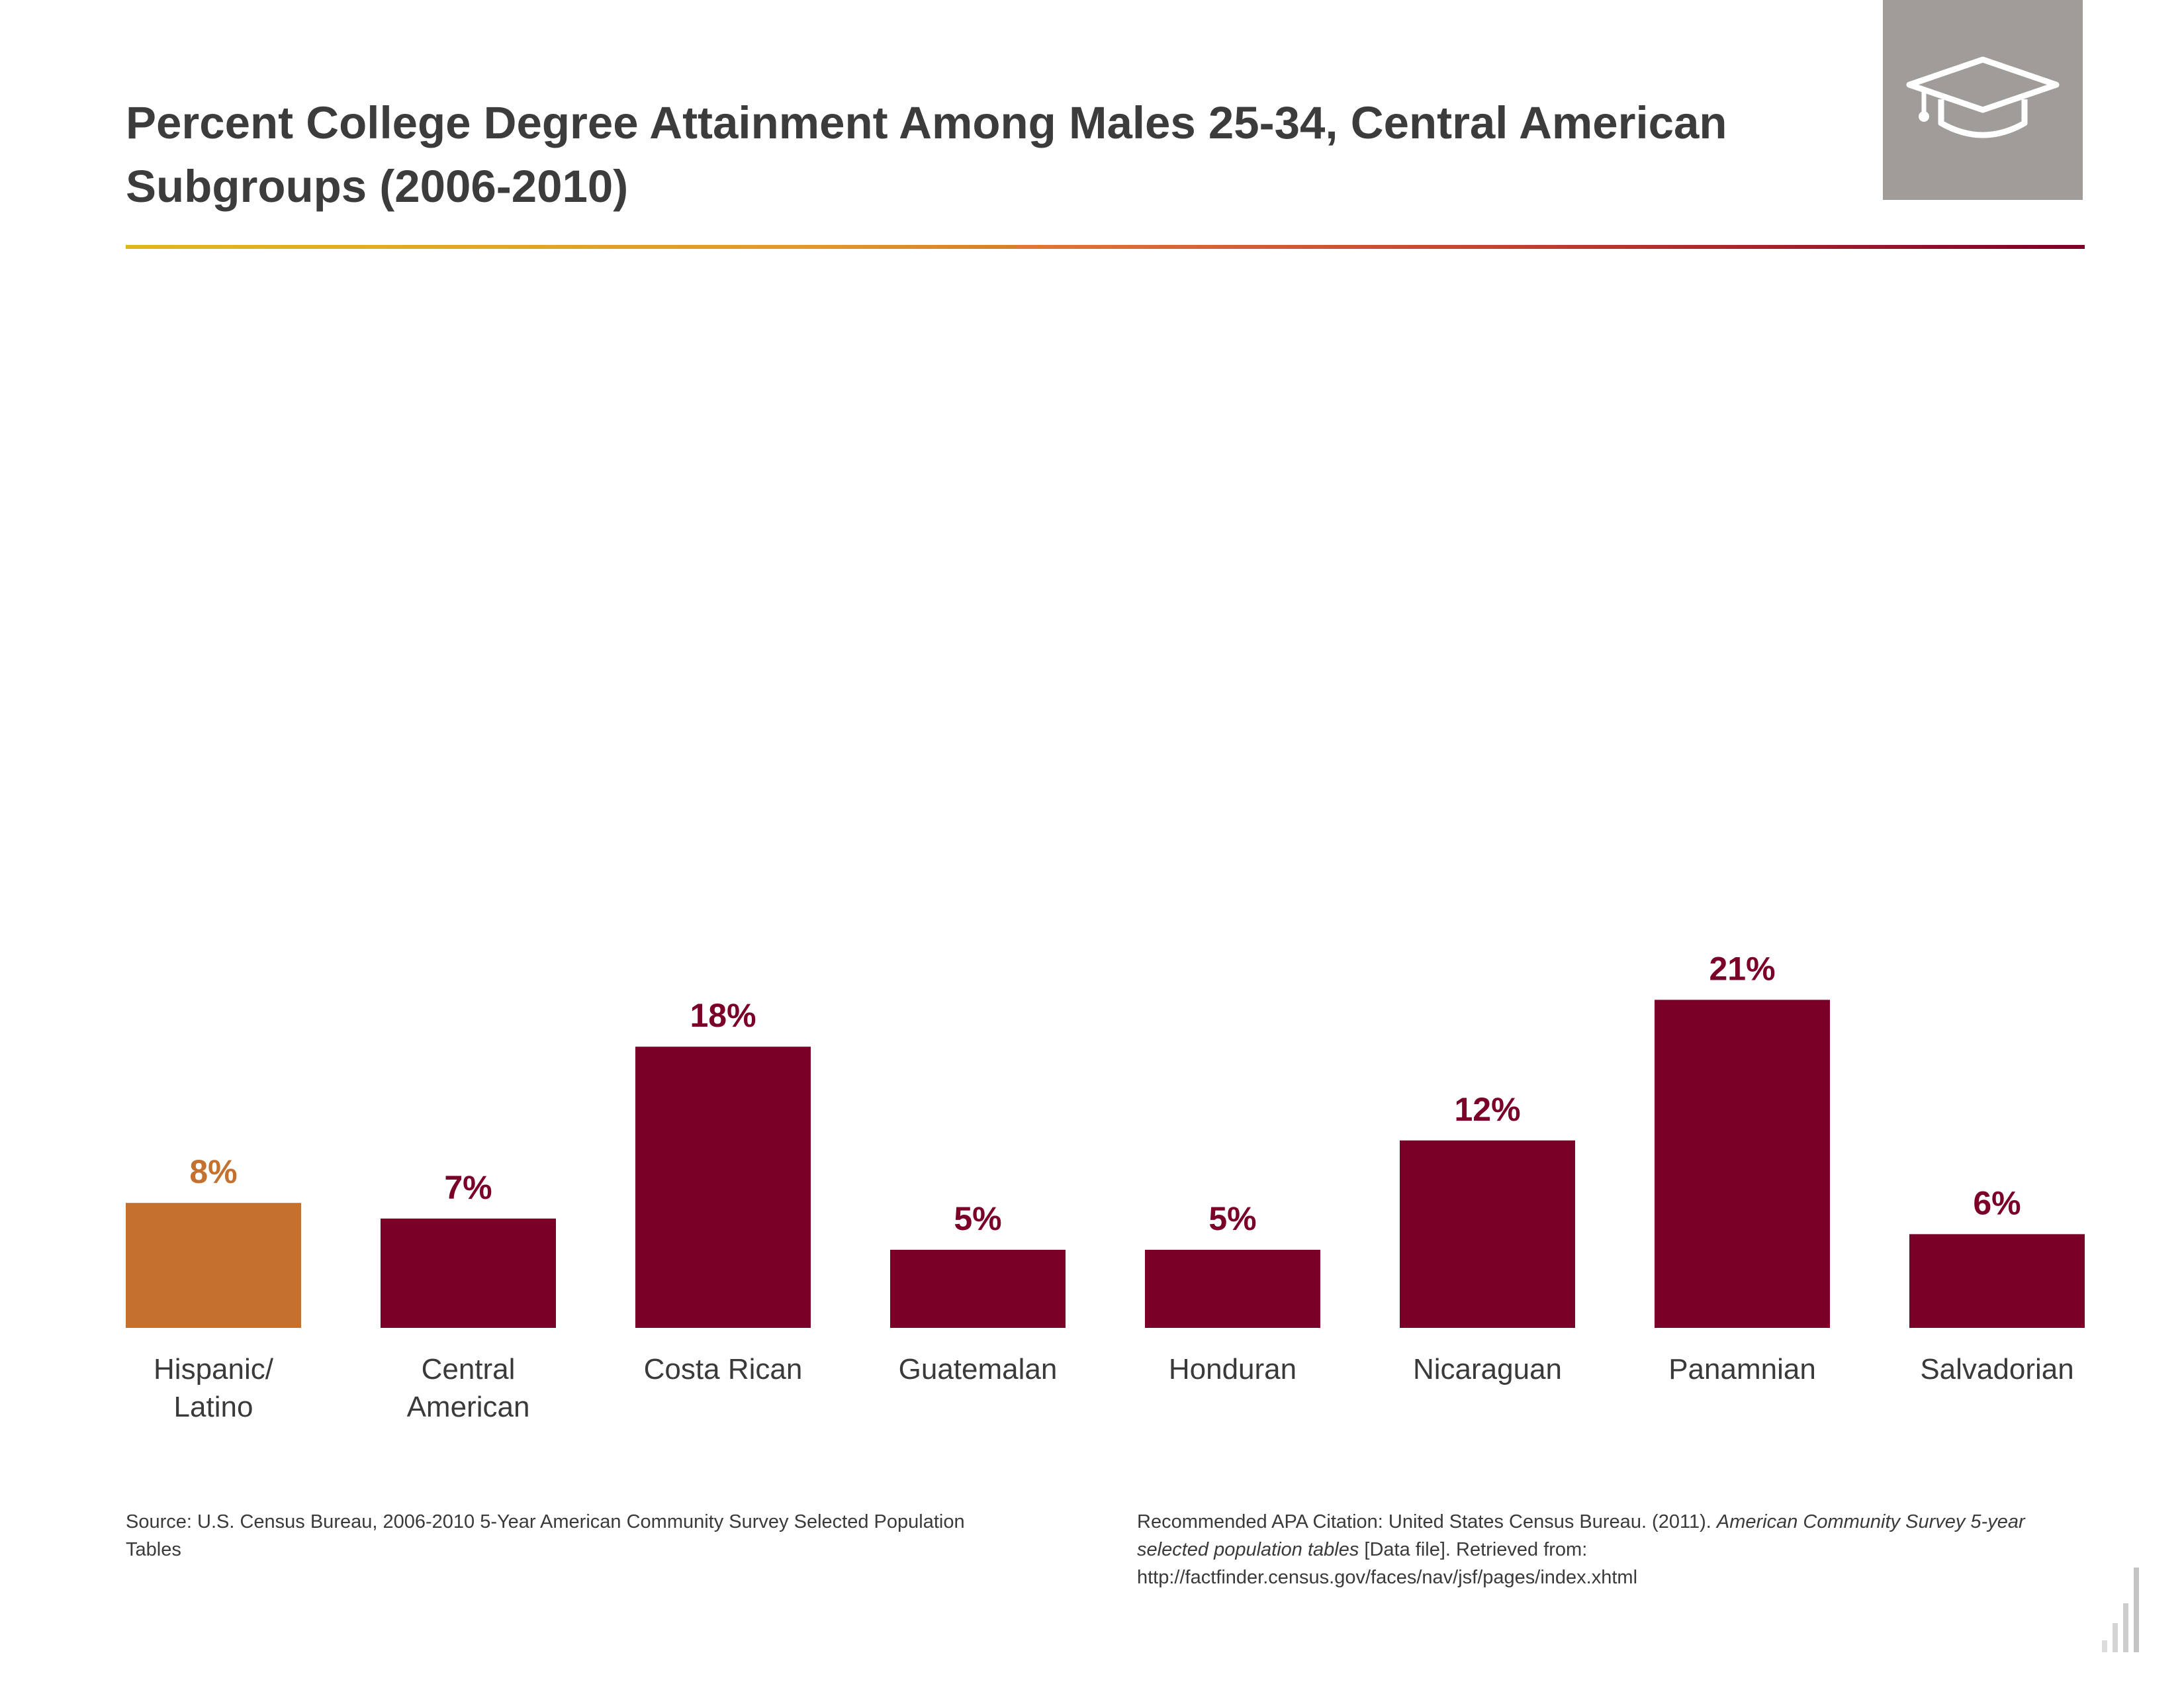  Describe the element at coordinates (1105, 247) in the screenshot. I see `title-divider` at that location.